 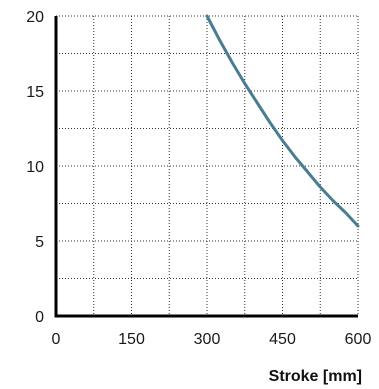 I want to click on x-tick-label: 300, so click(x=207, y=339).